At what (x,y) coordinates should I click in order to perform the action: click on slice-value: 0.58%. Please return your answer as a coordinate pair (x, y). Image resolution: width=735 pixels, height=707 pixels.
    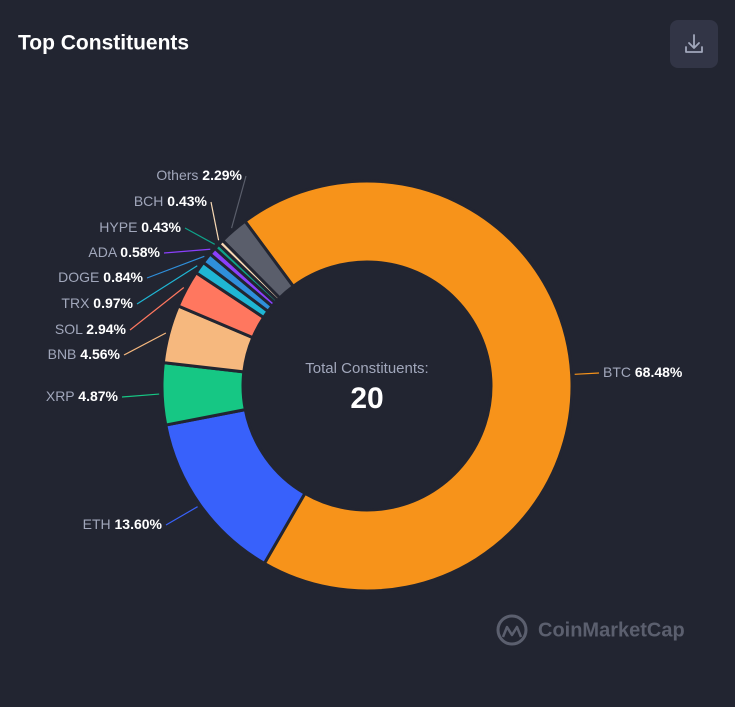
    Looking at the image, I should click on (140, 252).